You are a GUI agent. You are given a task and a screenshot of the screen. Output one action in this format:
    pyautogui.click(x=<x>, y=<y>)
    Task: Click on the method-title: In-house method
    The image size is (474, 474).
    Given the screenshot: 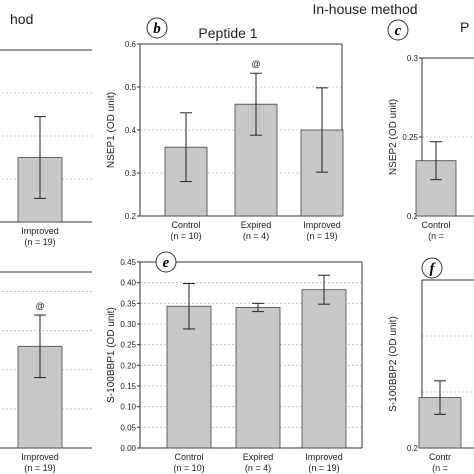 What is the action you would take?
    pyautogui.click(x=364, y=9)
    